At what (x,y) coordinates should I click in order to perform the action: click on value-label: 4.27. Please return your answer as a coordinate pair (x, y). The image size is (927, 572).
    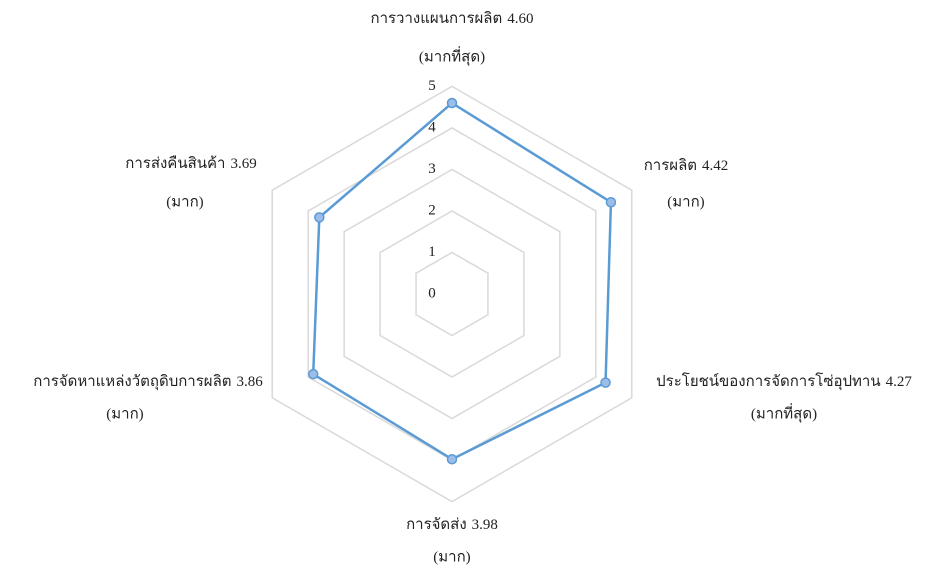
    Looking at the image, I should click on (899, 382).